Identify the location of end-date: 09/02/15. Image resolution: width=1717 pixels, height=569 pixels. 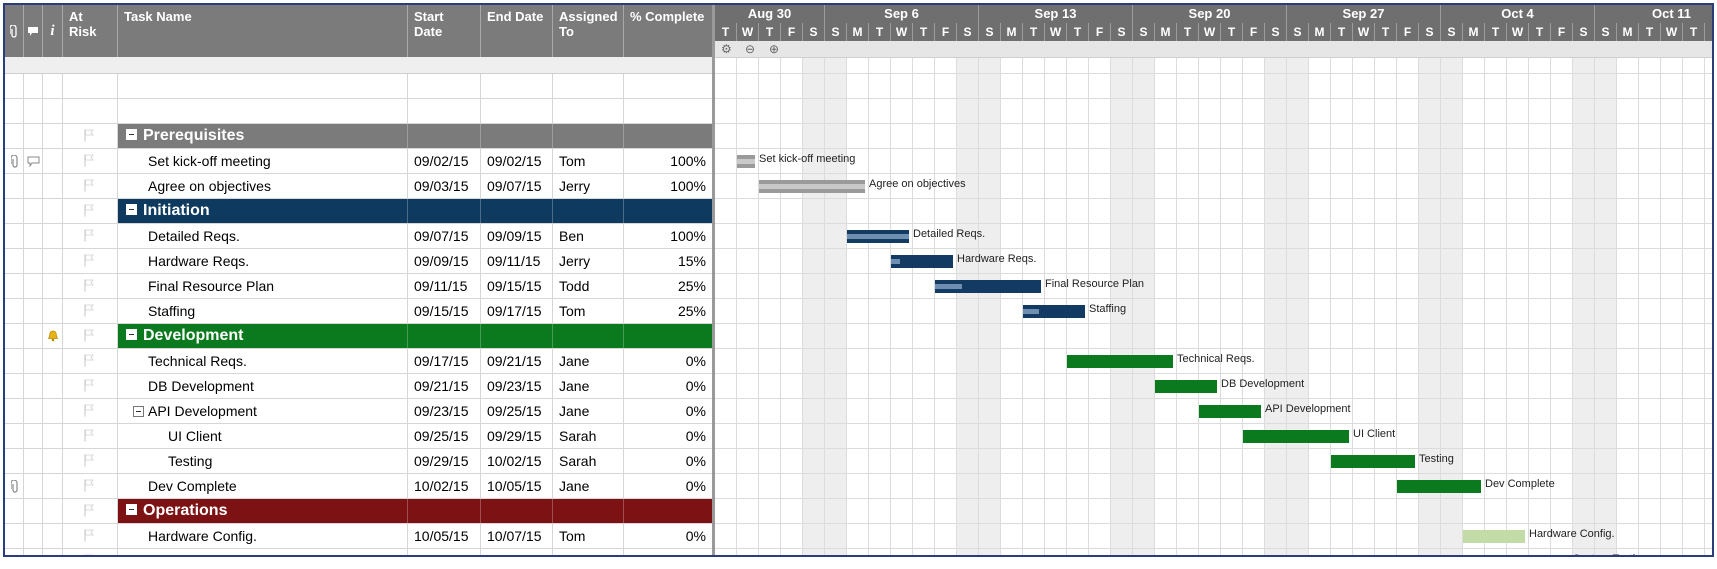
(514, 161).